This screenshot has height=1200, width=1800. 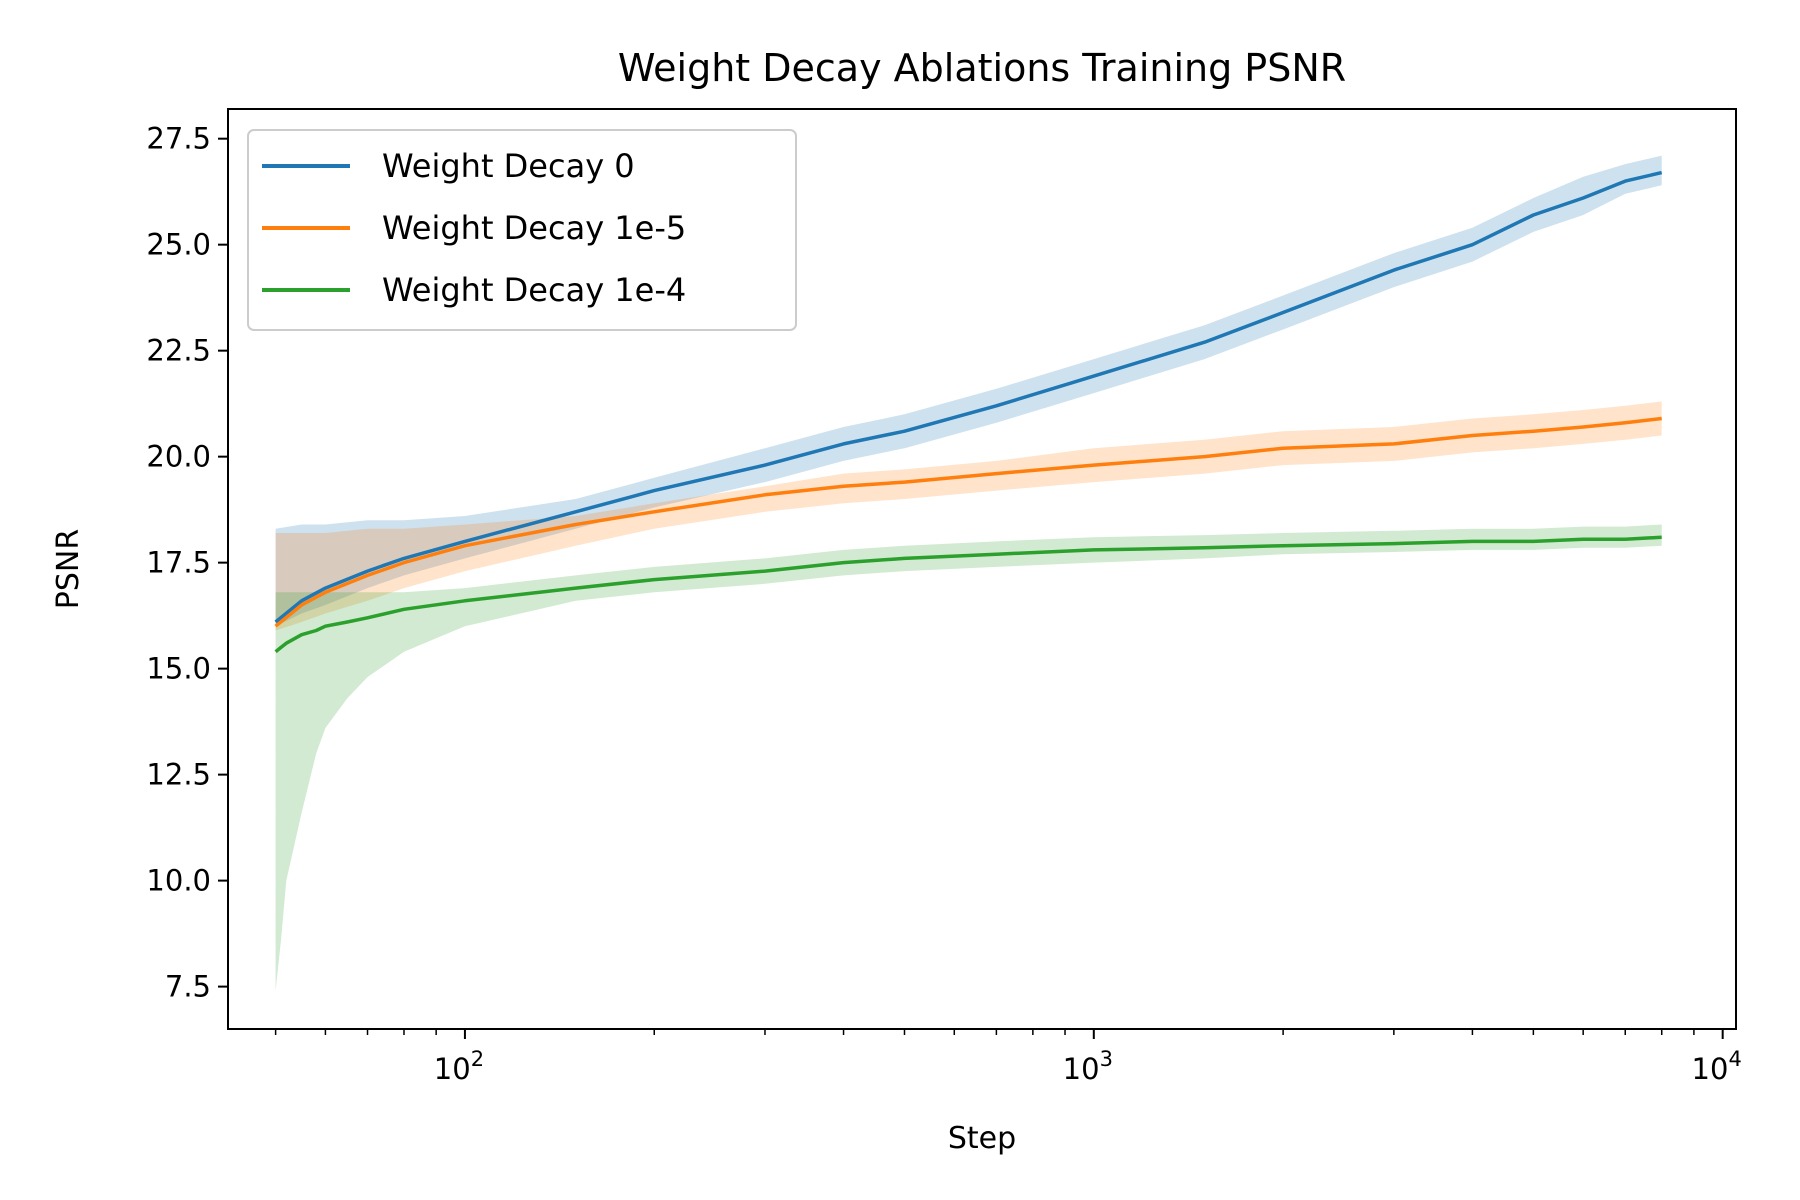 What do you see at coordinates (178, 563) in the screenshot?
I see `y-tick-label: 17.5` at bounding box center [178, 563].